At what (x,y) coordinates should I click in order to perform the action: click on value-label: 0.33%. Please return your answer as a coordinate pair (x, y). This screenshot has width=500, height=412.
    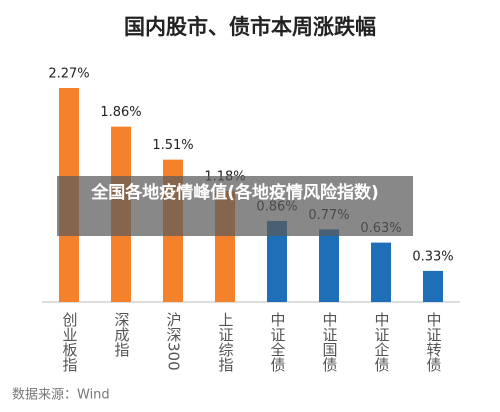
    Looking at the image, I should click on (432, 256).